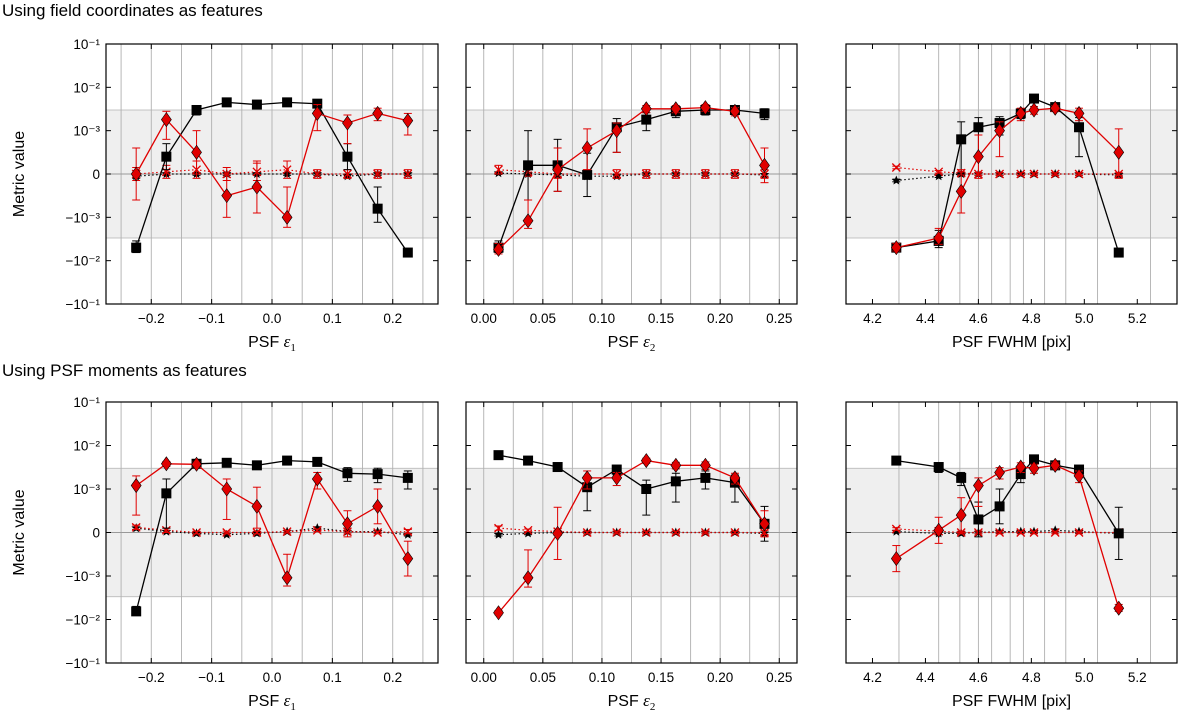  Describe the element at coordinates (1031, 677) in the screenshot. I see `xtick-label: 4.8` at that location.